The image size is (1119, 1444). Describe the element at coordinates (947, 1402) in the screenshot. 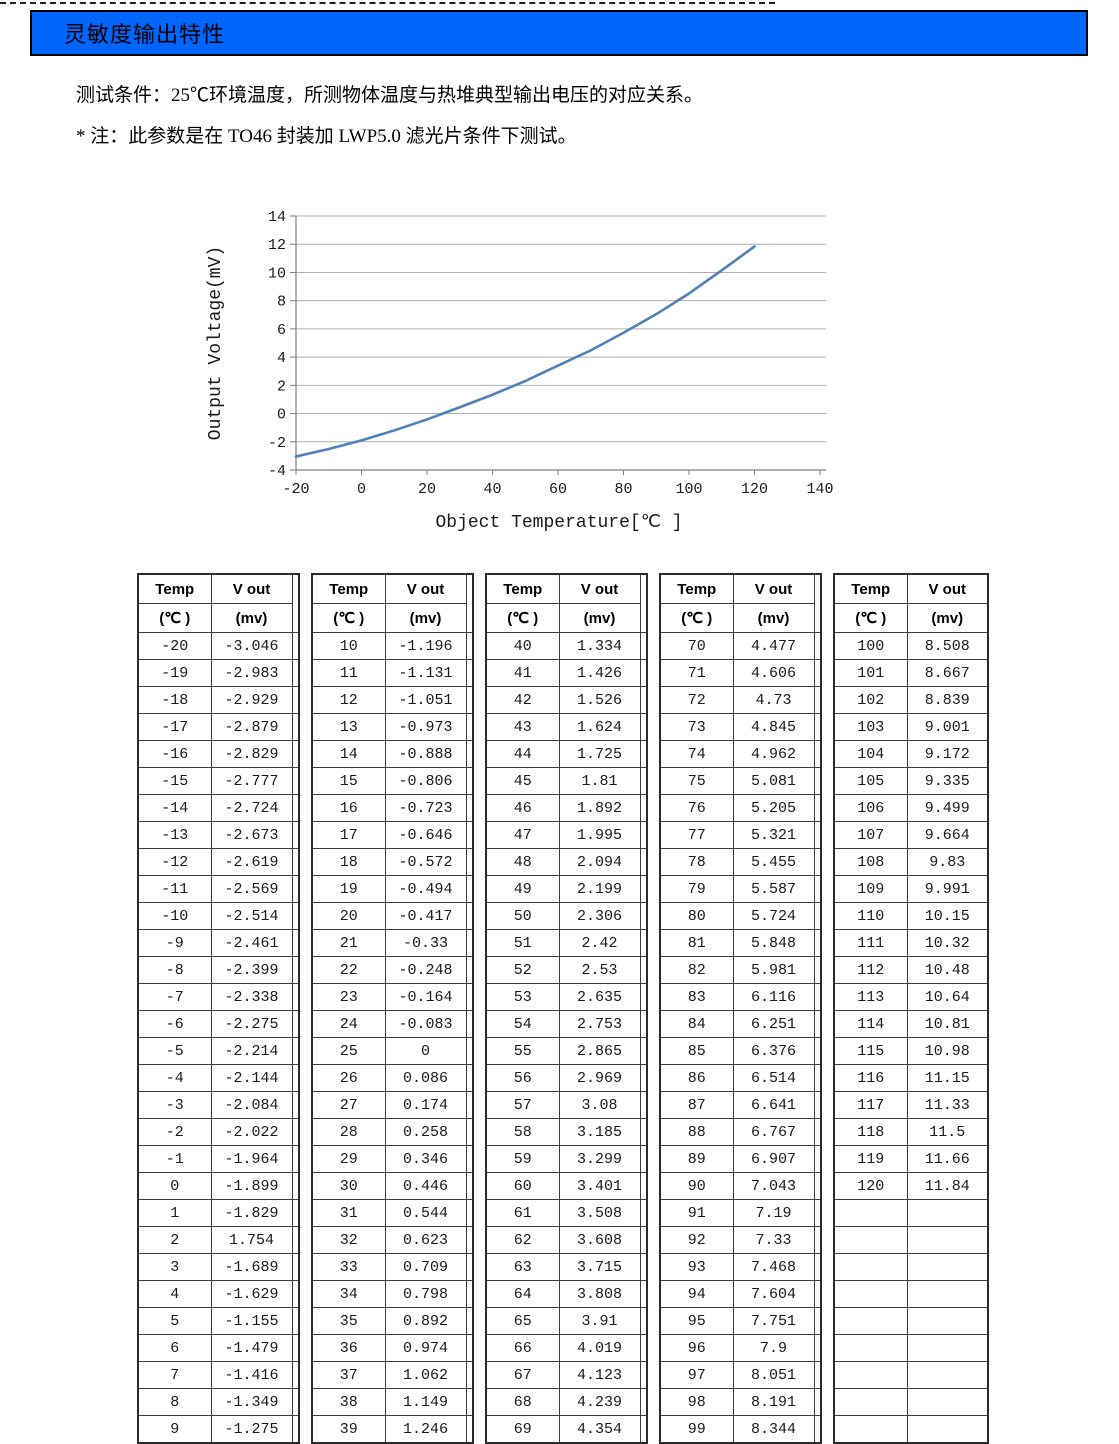

I see `vout-cell` at that location.